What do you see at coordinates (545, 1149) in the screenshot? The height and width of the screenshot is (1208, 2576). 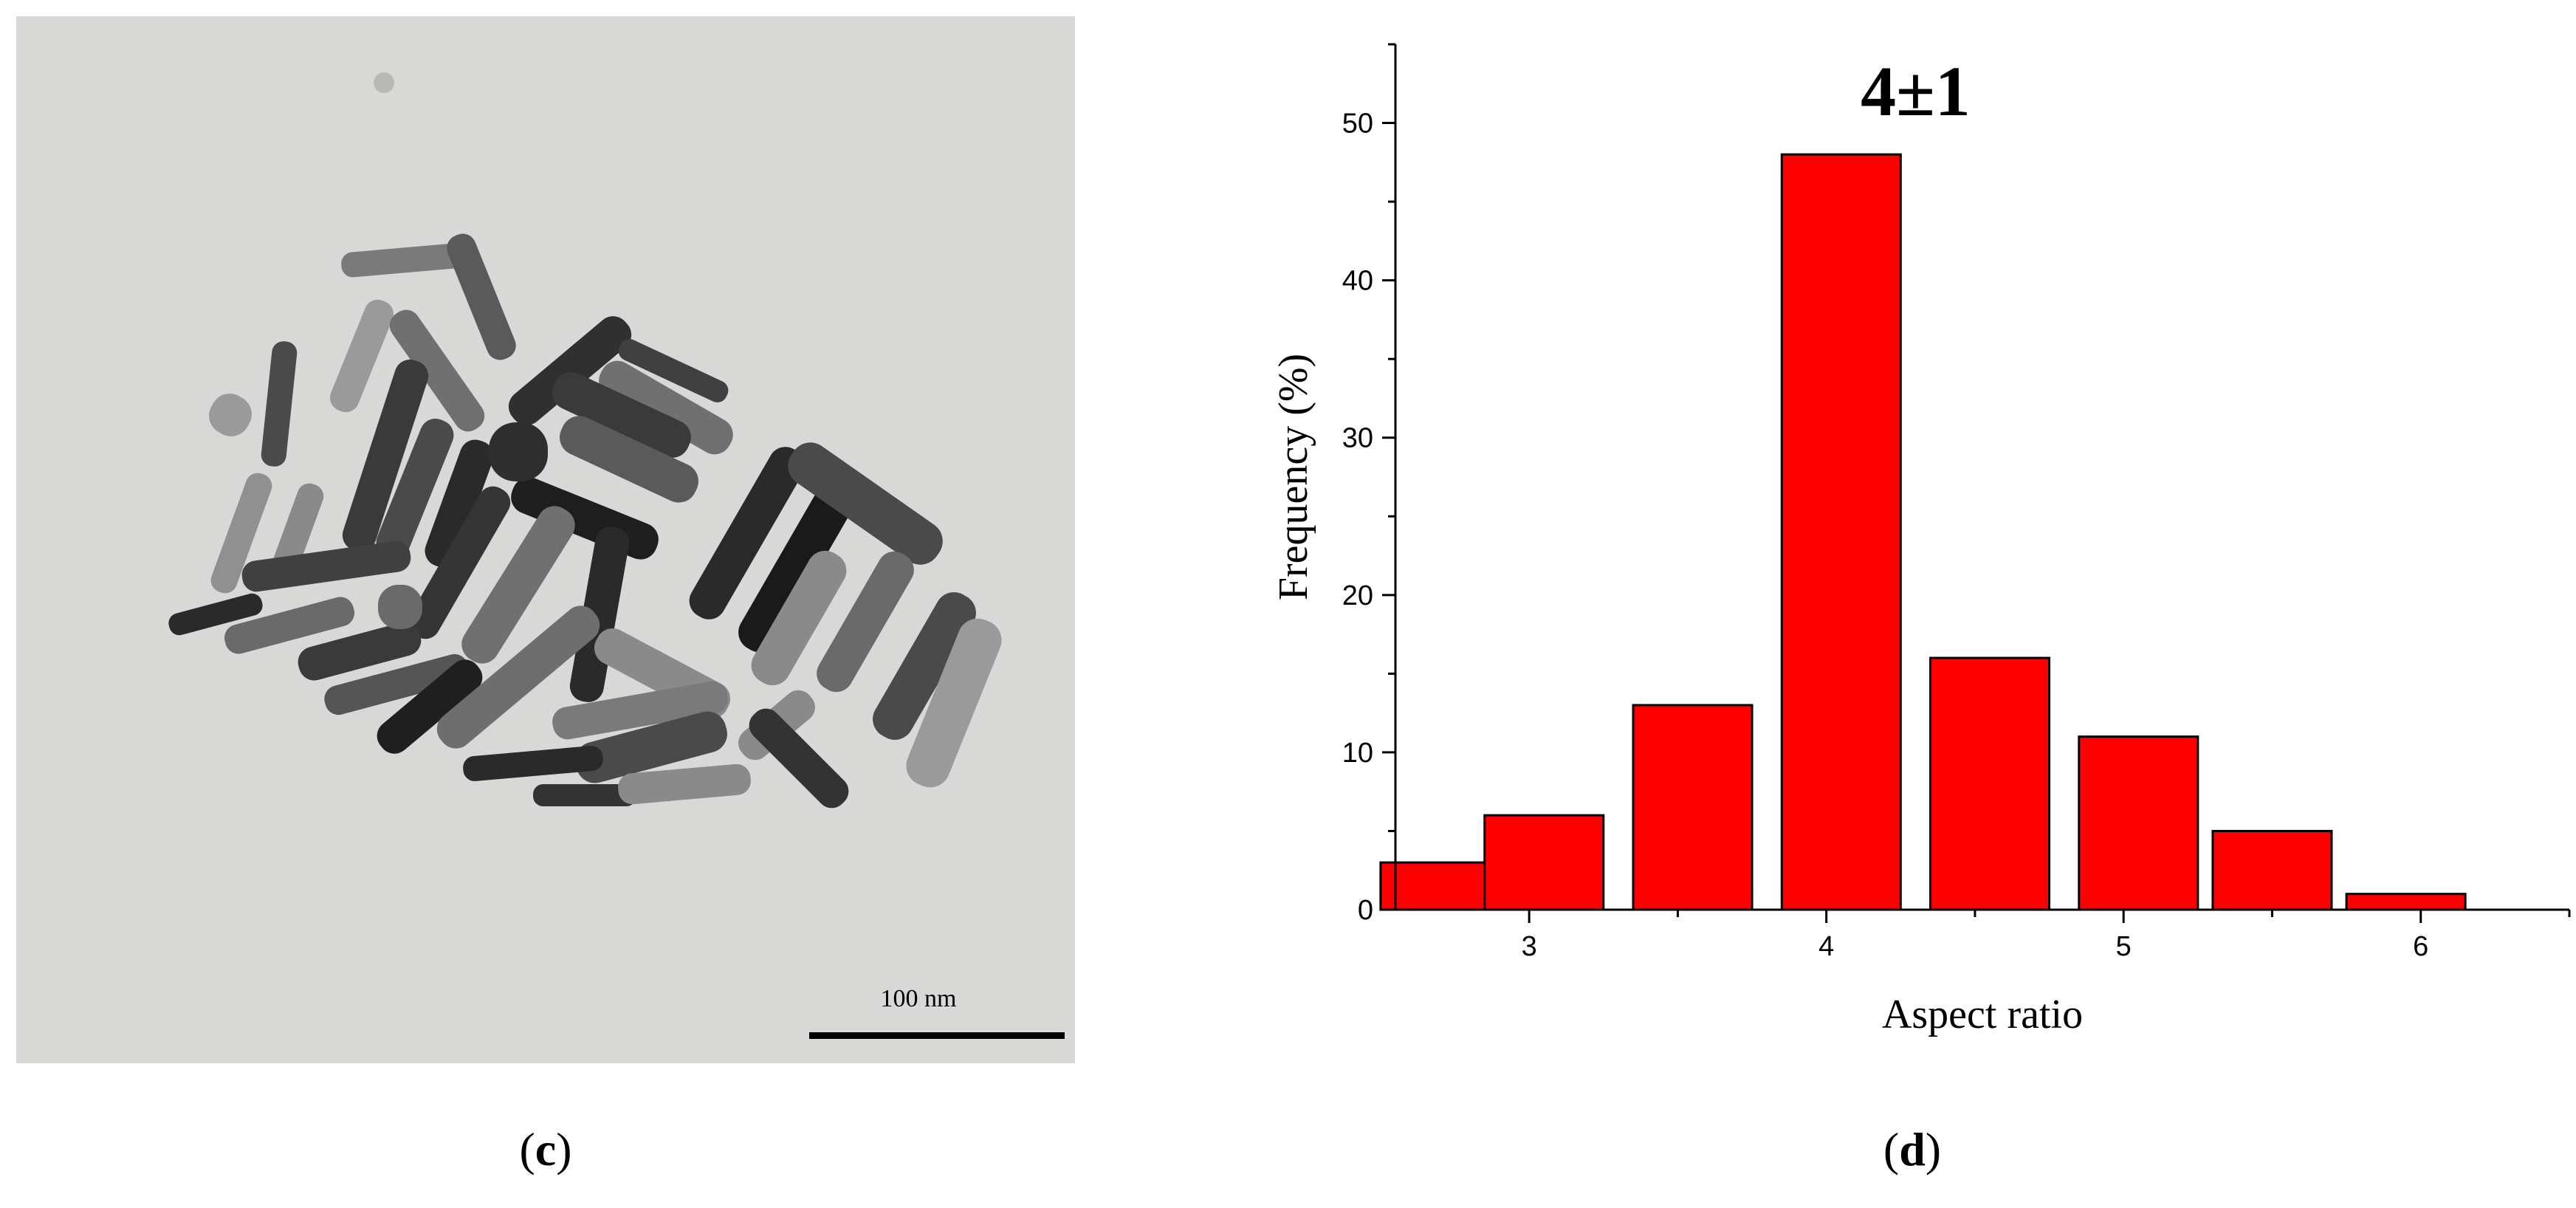 I see `panel-label-c: (c)` at bounding box center [545, 1149].